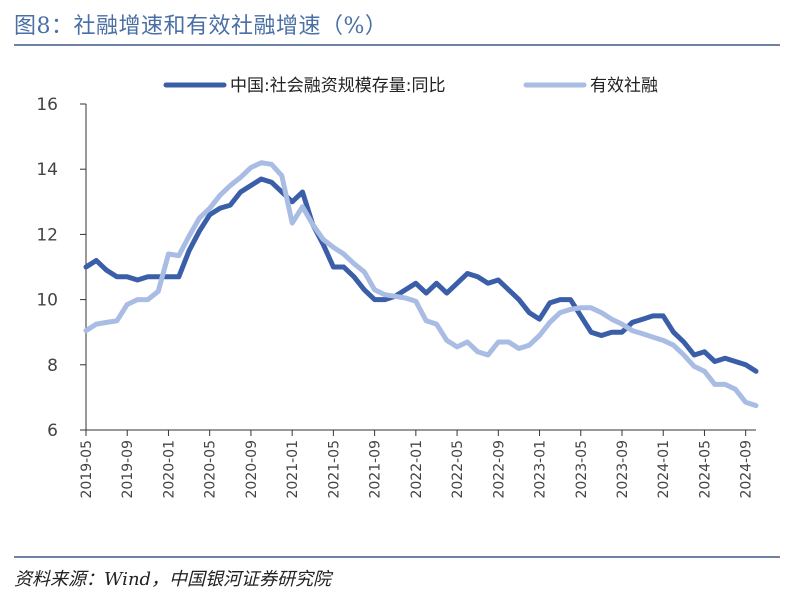 This screenshot has height=602, width=799. What do you see at coordinates (173, 579) in the screenshot?
I see `source-note: 资料来源：Wind，中国银河证券研究院` at bounding box center [173, 579].